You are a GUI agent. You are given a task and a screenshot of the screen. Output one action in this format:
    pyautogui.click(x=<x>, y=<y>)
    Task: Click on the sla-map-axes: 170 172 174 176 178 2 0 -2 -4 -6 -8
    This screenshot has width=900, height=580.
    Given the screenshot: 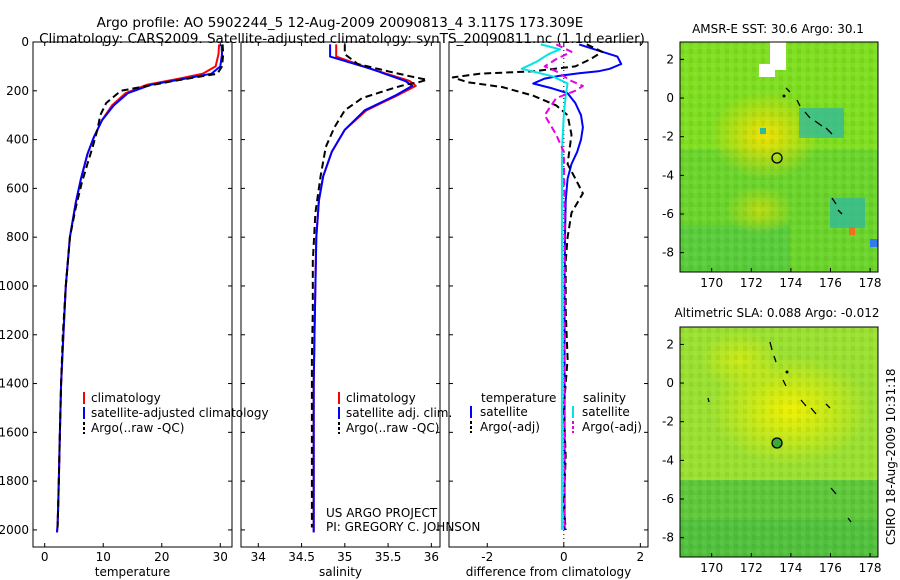 What is the action you would take?
    pyautogui.click(x=772, y=456)
    